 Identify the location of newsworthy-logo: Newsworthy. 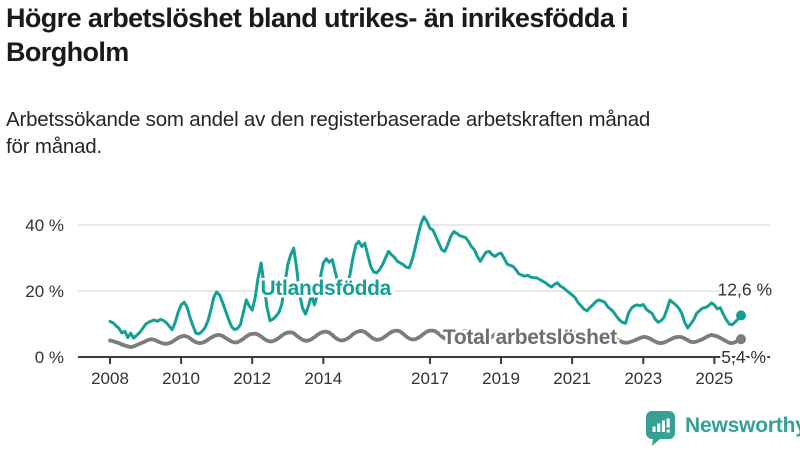
(723, 428).